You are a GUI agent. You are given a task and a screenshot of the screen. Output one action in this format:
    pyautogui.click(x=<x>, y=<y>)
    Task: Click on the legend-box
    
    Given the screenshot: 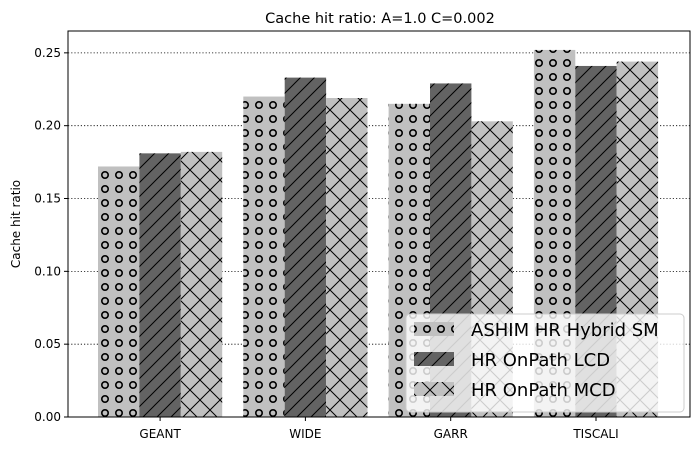 What is the action you would take?
    pyautogui.click(x=545, y=363)
    